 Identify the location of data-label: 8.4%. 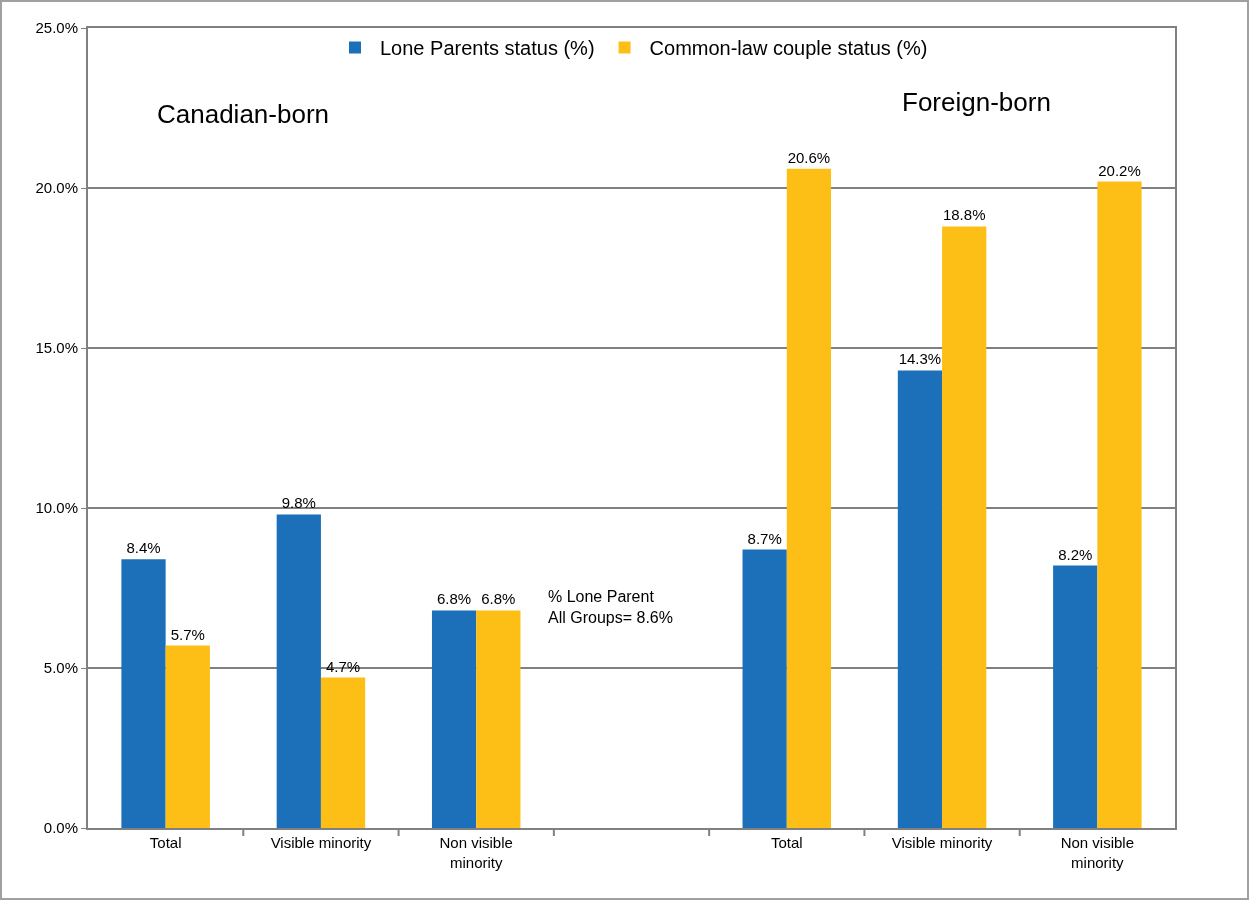
(143, 548).